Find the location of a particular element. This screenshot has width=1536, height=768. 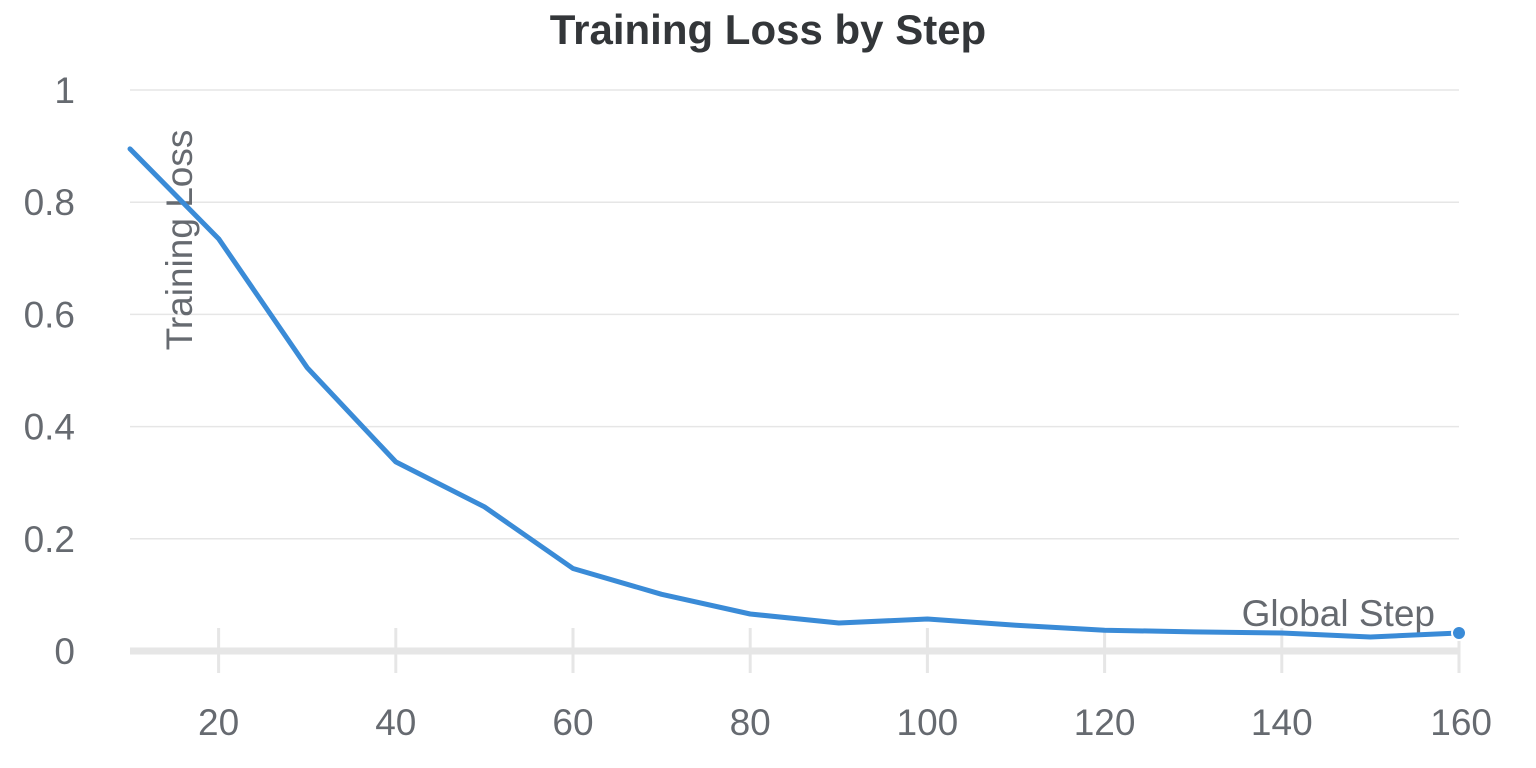

x-tick-label: 140 is located at coordinates (1282, 722).